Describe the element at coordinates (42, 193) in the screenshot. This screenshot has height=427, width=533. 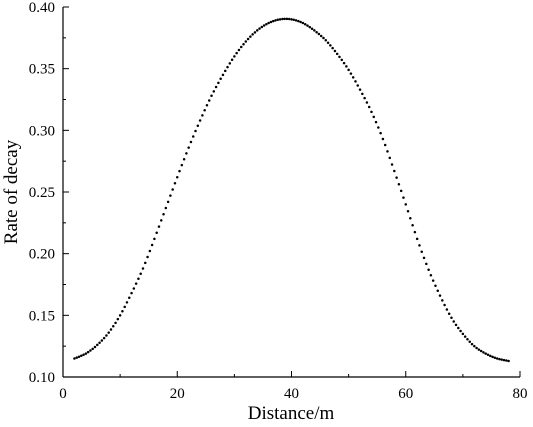
I see `y-tick-label: 0.25` at that location.